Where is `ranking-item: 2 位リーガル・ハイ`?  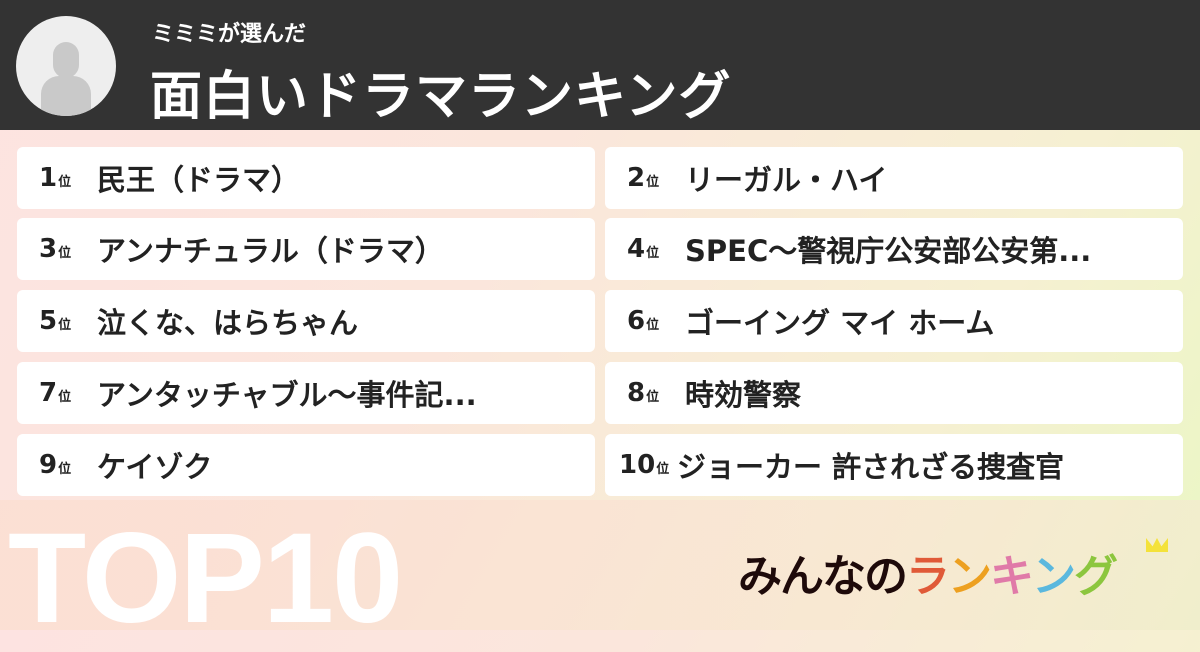
ranking-item: 2 位リーガル・ハイ is located at coordinates (894, 178).